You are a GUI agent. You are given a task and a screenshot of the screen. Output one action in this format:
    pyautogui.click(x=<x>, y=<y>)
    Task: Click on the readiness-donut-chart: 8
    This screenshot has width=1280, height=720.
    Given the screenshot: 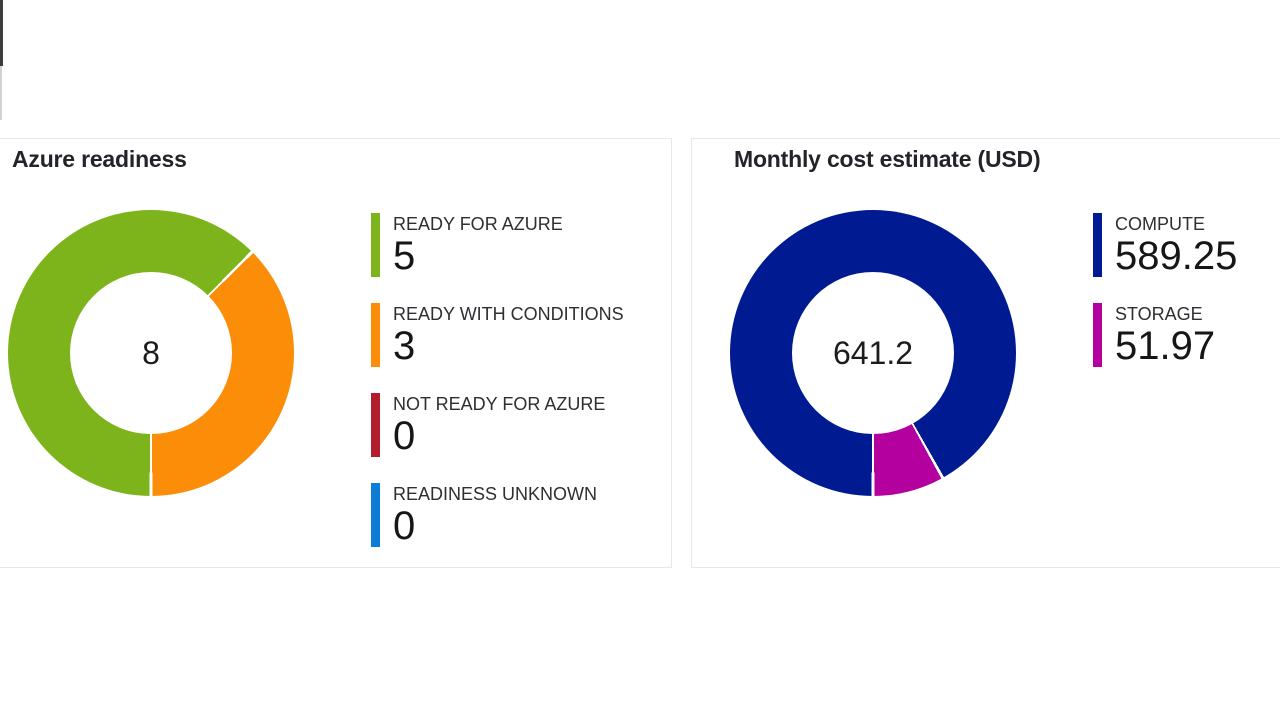 What is the action you would take?
    pyautogui.click(x=151, y=353)
    